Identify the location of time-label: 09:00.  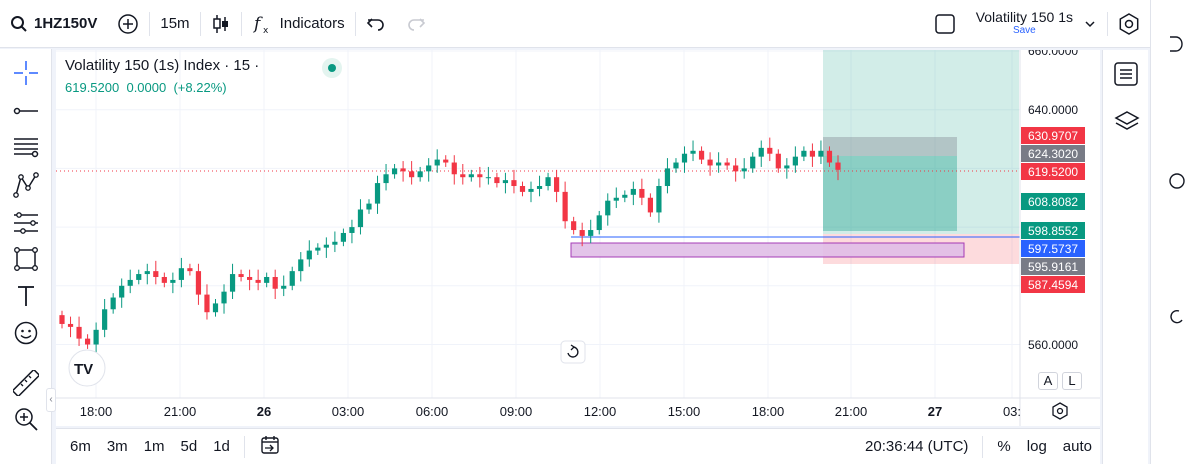
(516, 411).